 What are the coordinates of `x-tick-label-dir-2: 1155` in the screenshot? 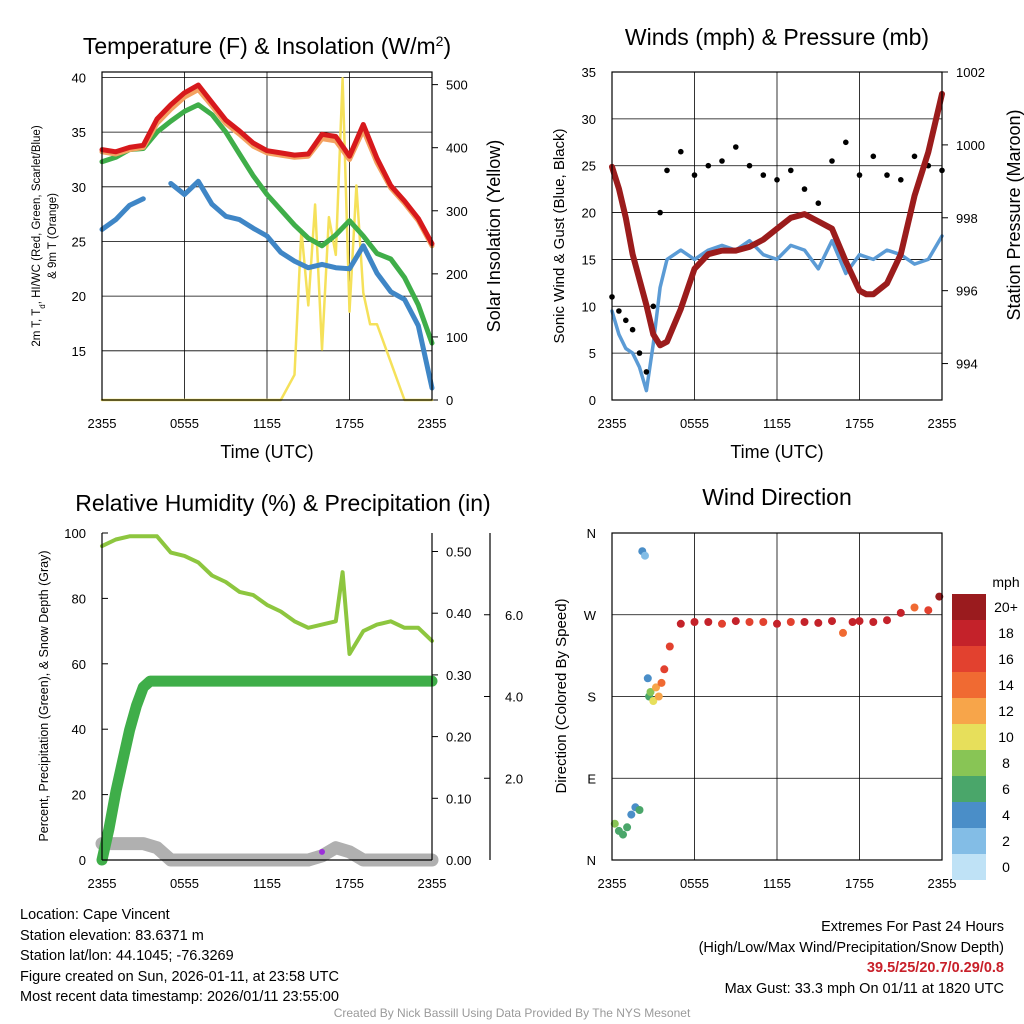 It's located at (777, 883).